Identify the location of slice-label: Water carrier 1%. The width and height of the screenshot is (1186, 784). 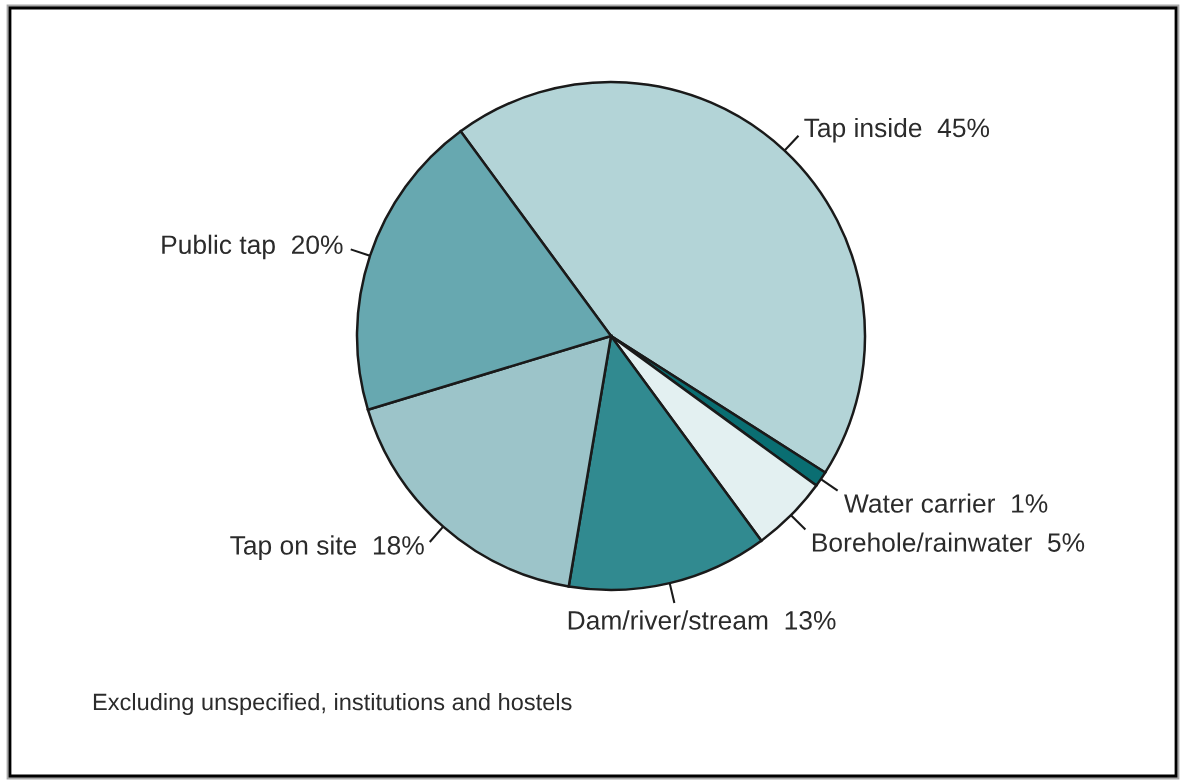
(946, 503).